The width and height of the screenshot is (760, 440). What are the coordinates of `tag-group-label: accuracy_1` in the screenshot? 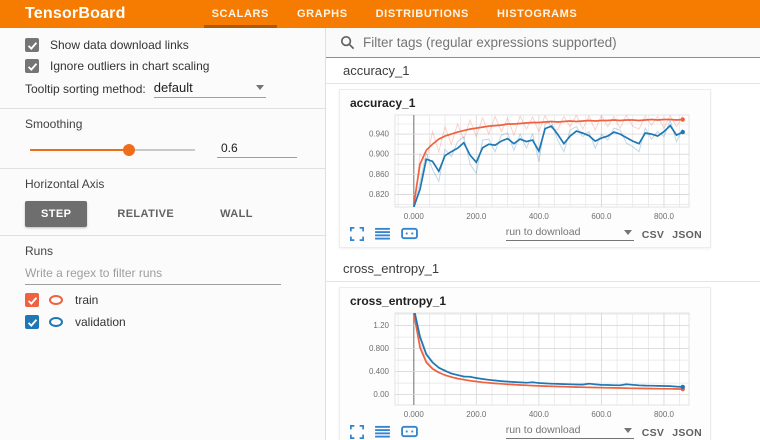 It's located at (376, 70).